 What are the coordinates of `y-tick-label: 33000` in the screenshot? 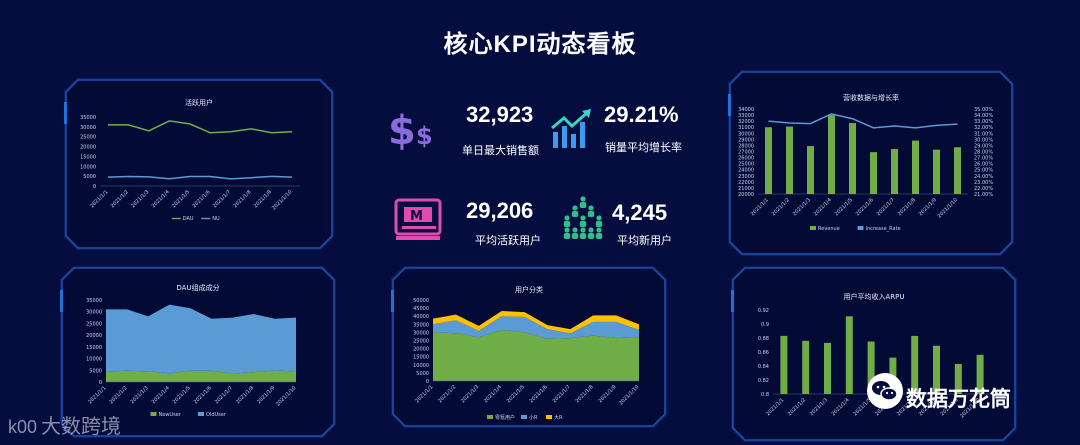 It's located at (746, 116).